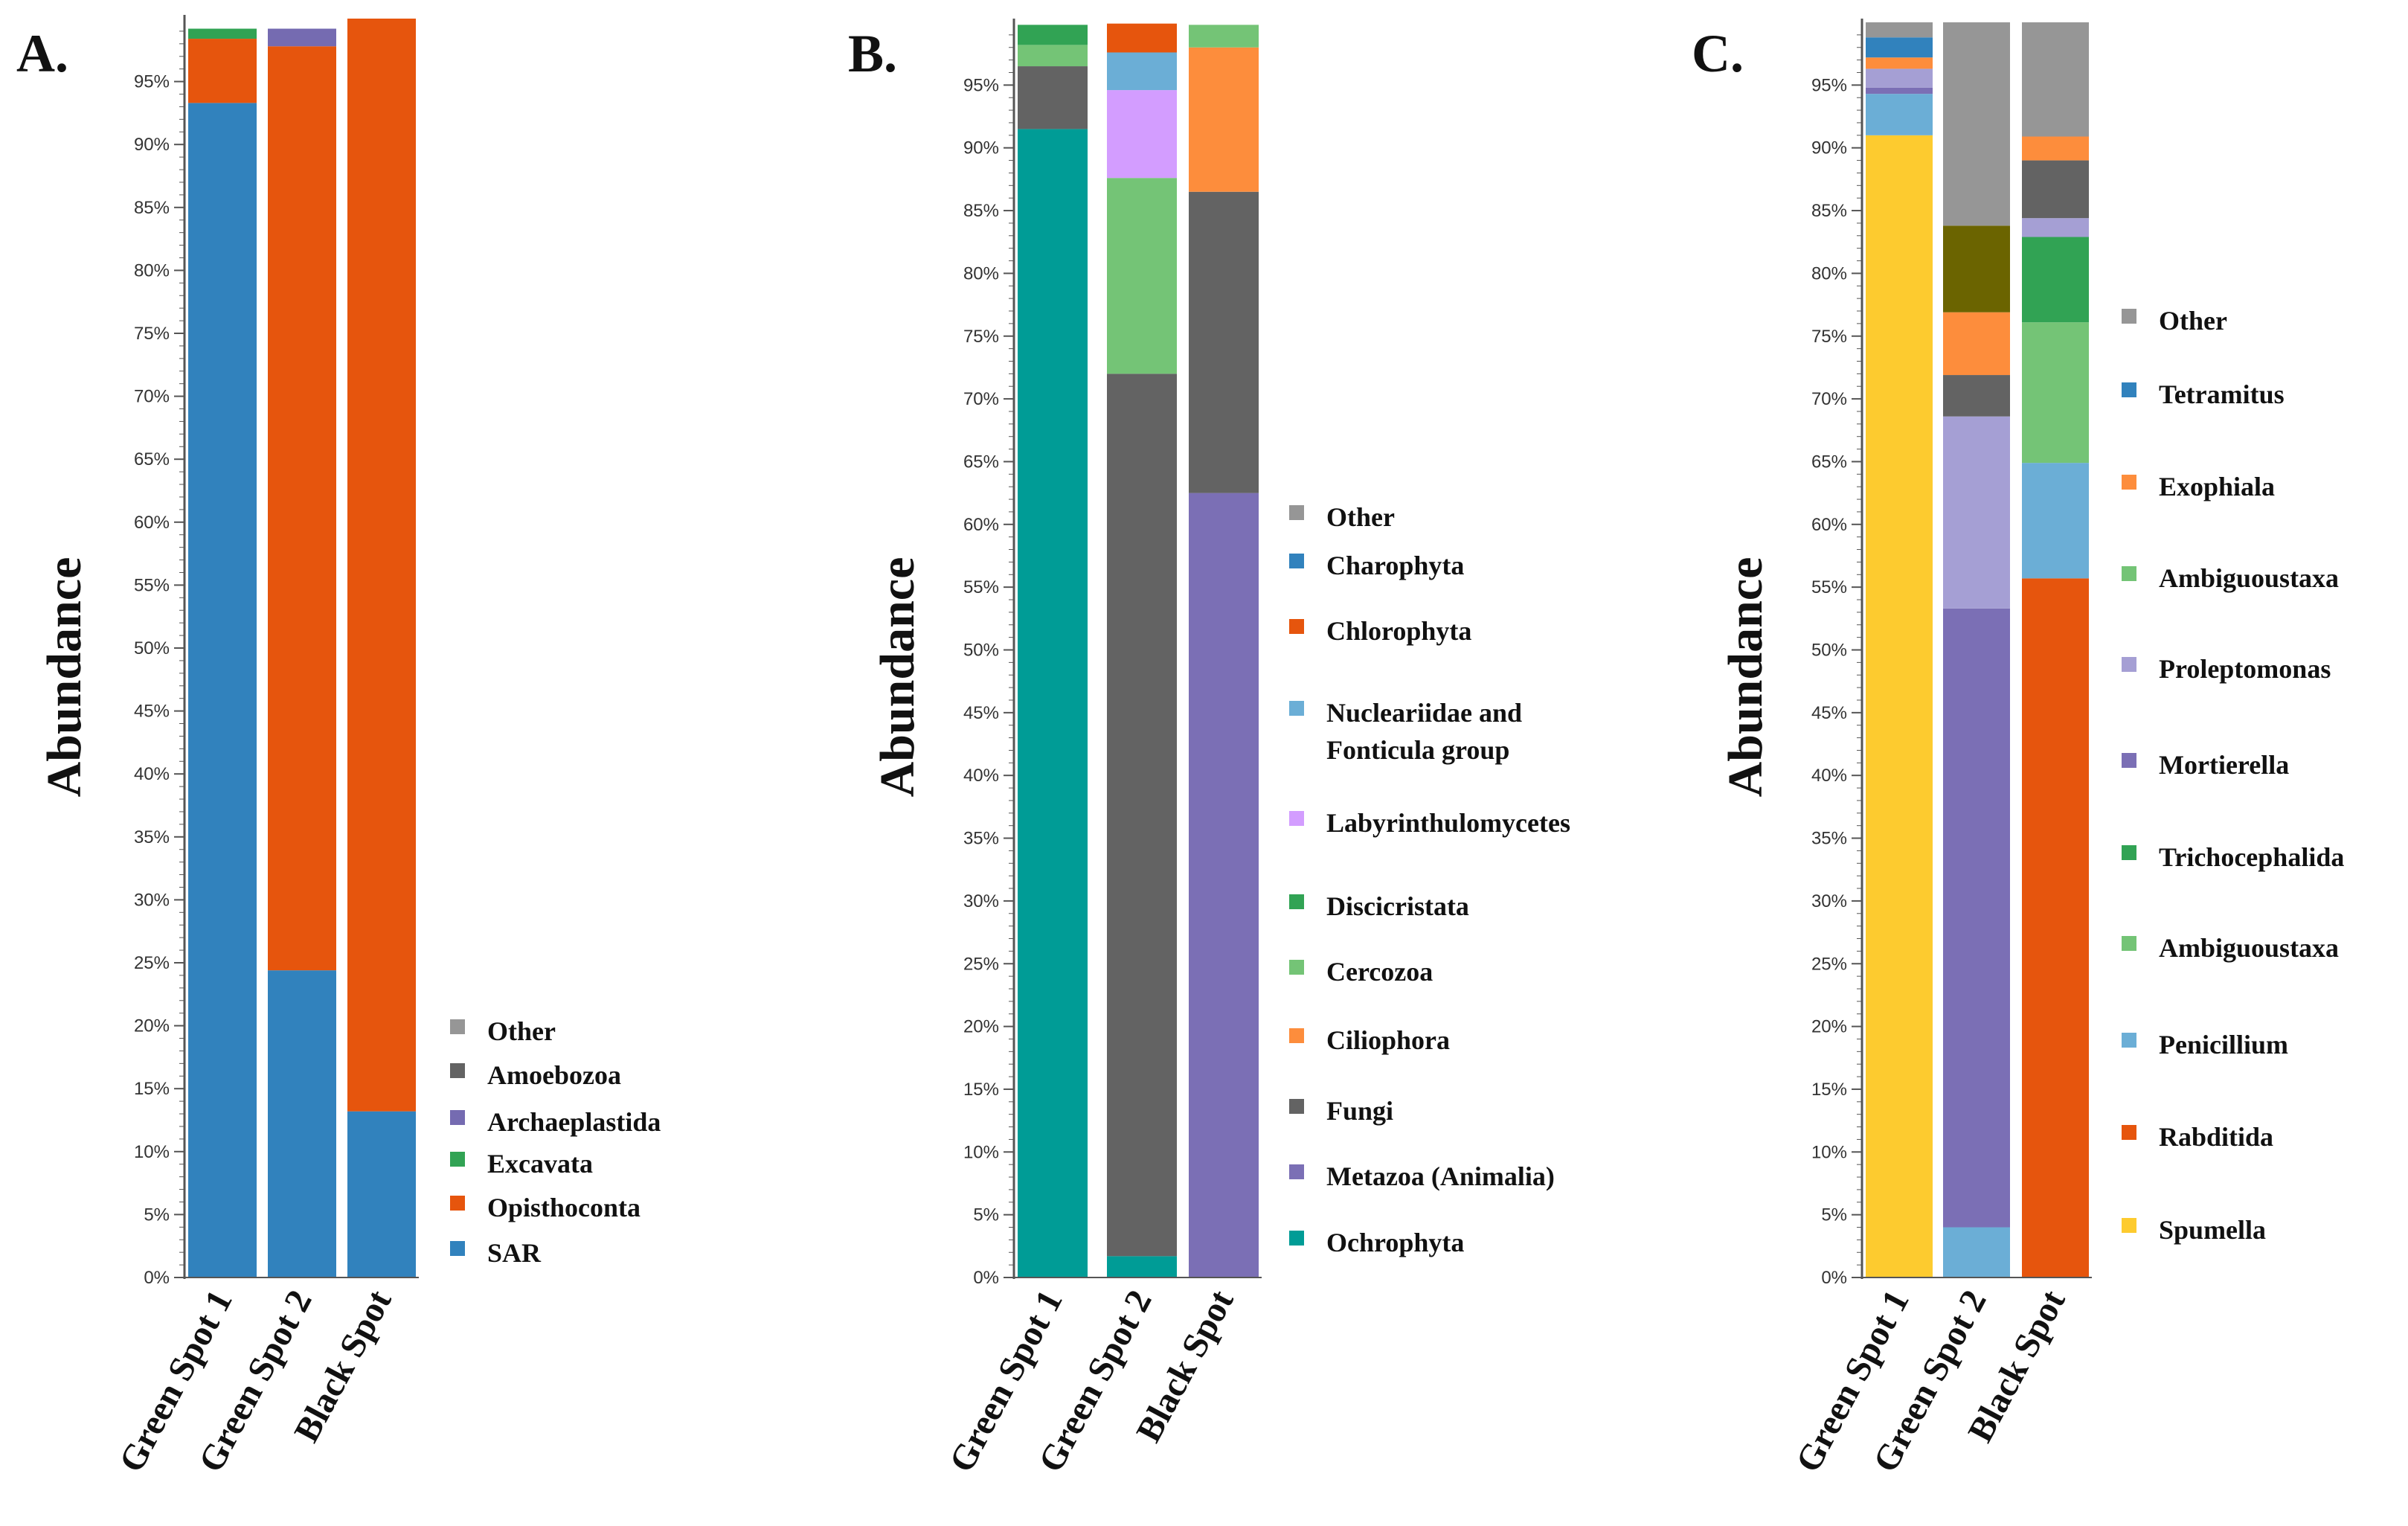 This screenshot has height=1526, width=2408. What do you see at coordinates (2245, 669) in the screenshot?
I see `legend-label: Proleptomonas` at bounding box center [2245, 669].